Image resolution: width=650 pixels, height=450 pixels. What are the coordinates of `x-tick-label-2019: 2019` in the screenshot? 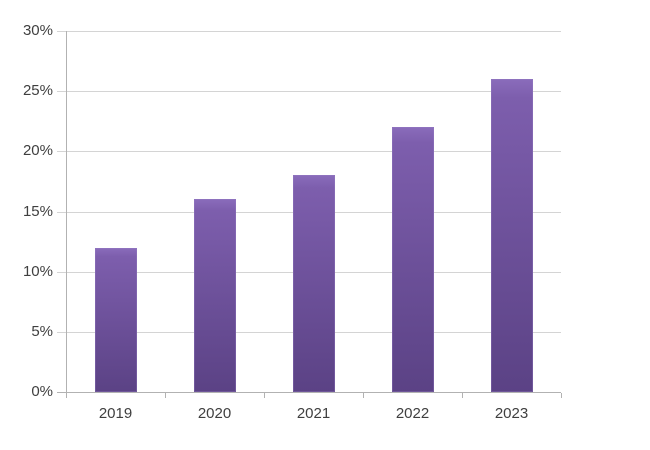 It's located at (115, 413).